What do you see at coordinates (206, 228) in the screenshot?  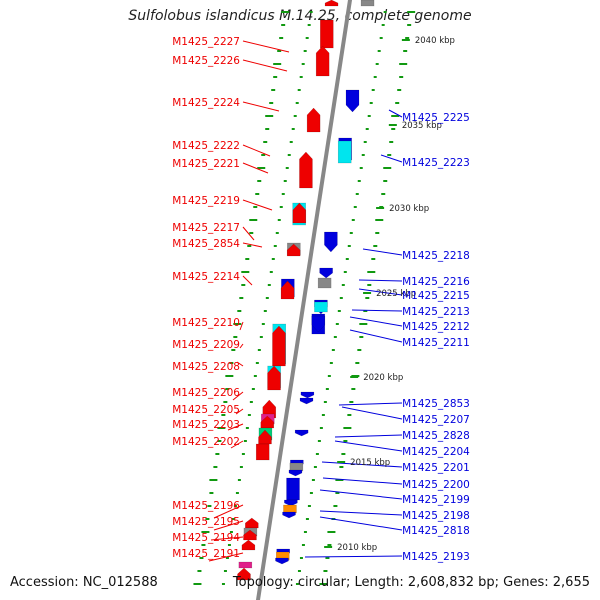 I see `left-gene-label: M1425_2217` at bounding box center [206, 228].